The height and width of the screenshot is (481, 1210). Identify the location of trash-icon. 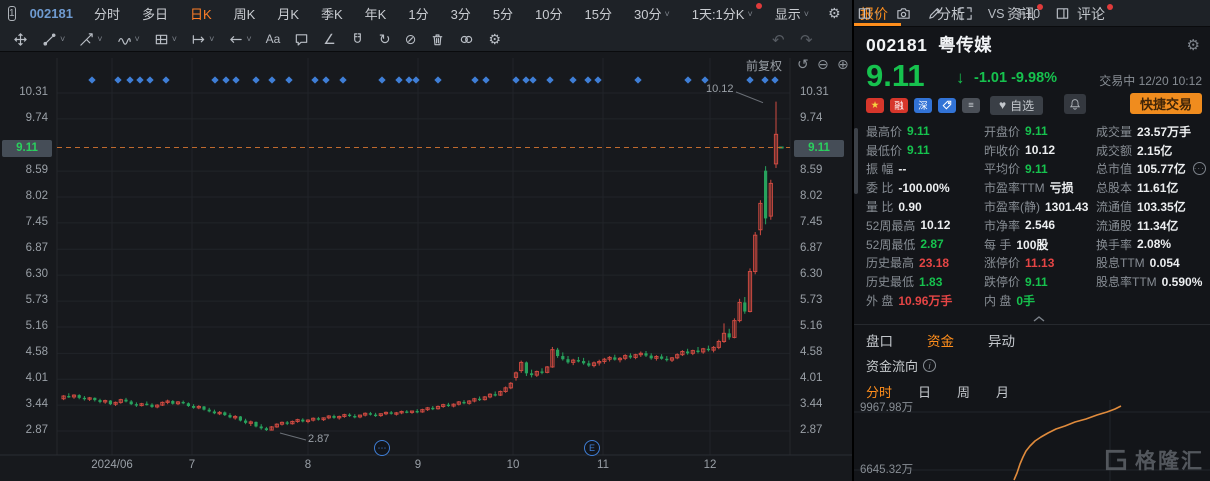
(437, 39).